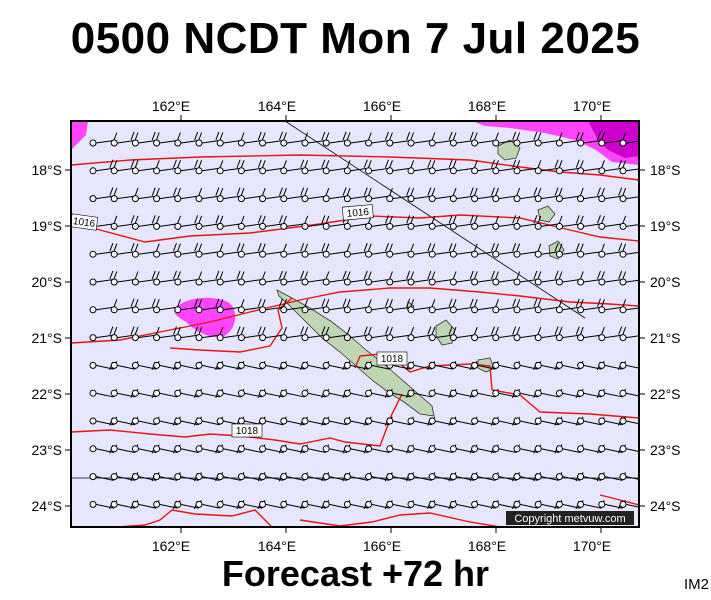 The image size is (711, 600). Describe the element at coordinates (358, 213) in the screenshot. I see `svg-text: 1016` at that location.